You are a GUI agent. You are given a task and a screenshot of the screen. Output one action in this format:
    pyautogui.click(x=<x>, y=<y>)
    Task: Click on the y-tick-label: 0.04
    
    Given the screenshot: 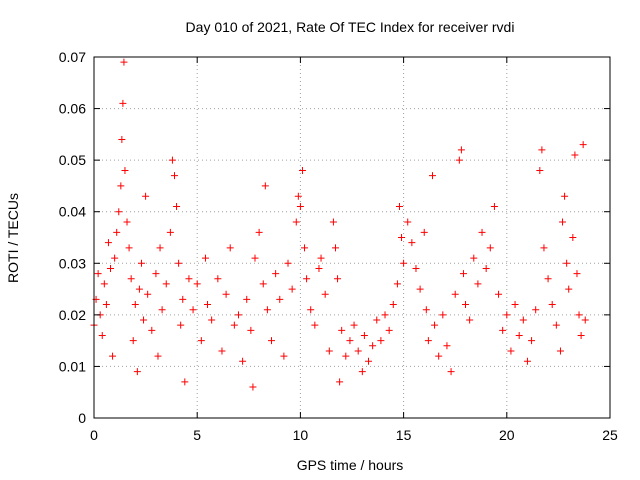 What is the action you would take?
    pyautogui.click(x=72, y=212)
    